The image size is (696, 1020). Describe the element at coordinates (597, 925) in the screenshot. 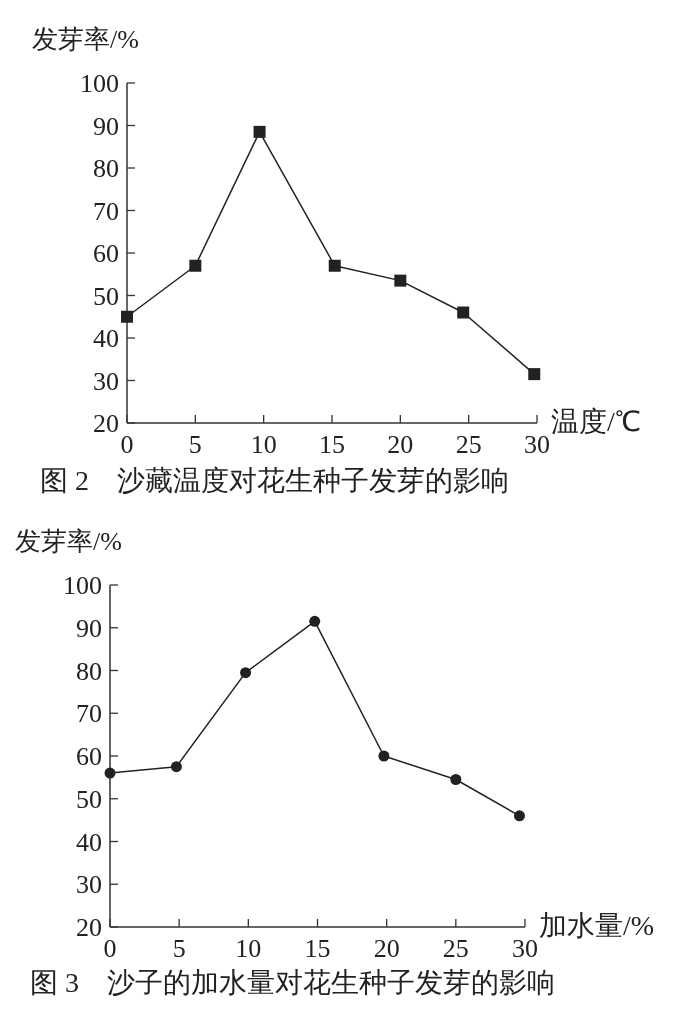

I see `x-axis-title: 加水量/%` at that location.